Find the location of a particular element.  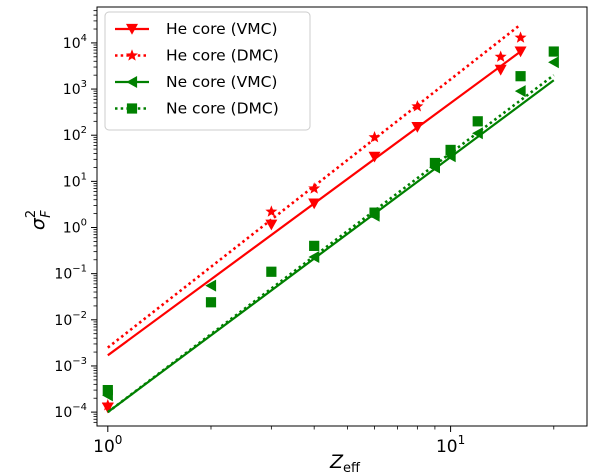

y-tick-label: 10⁻¹ is located at coordinates (70, 273).